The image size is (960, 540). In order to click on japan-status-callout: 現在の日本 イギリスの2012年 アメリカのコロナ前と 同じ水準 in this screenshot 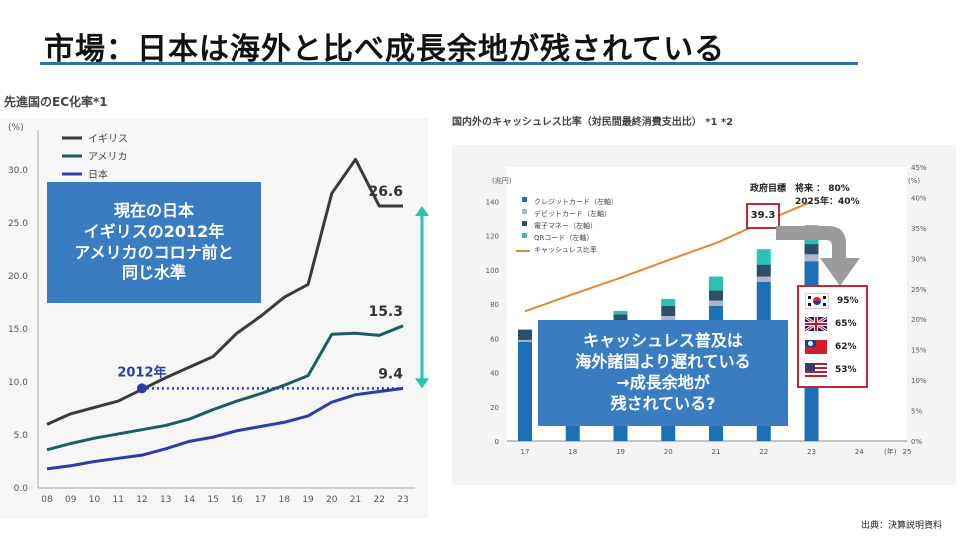, I will do `click(154, 242)`.